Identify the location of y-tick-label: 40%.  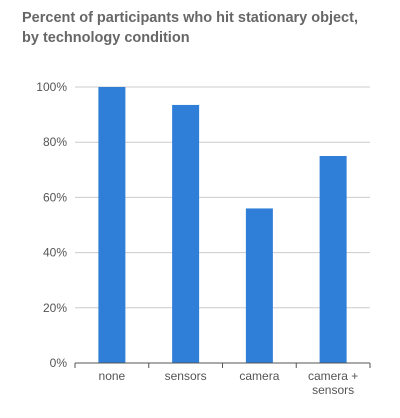
(55, 253).